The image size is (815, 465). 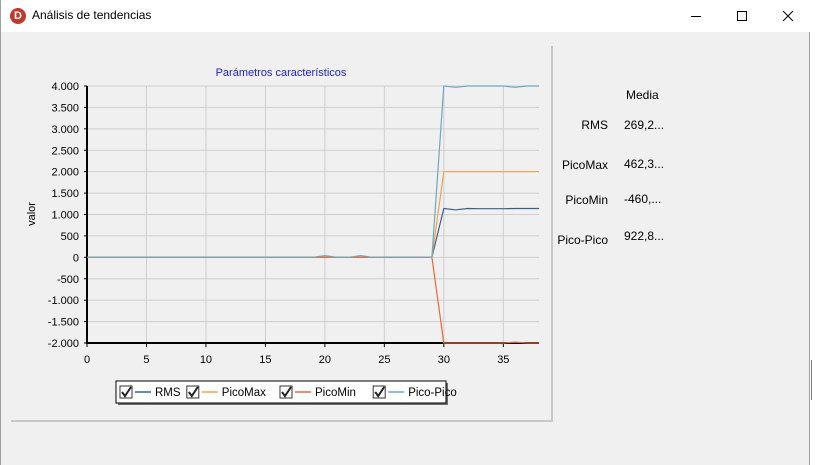 What do you see at coordinates (642, 95) in the screenshot?
I see `stats-header: Media` at bounding box center [642, 95].